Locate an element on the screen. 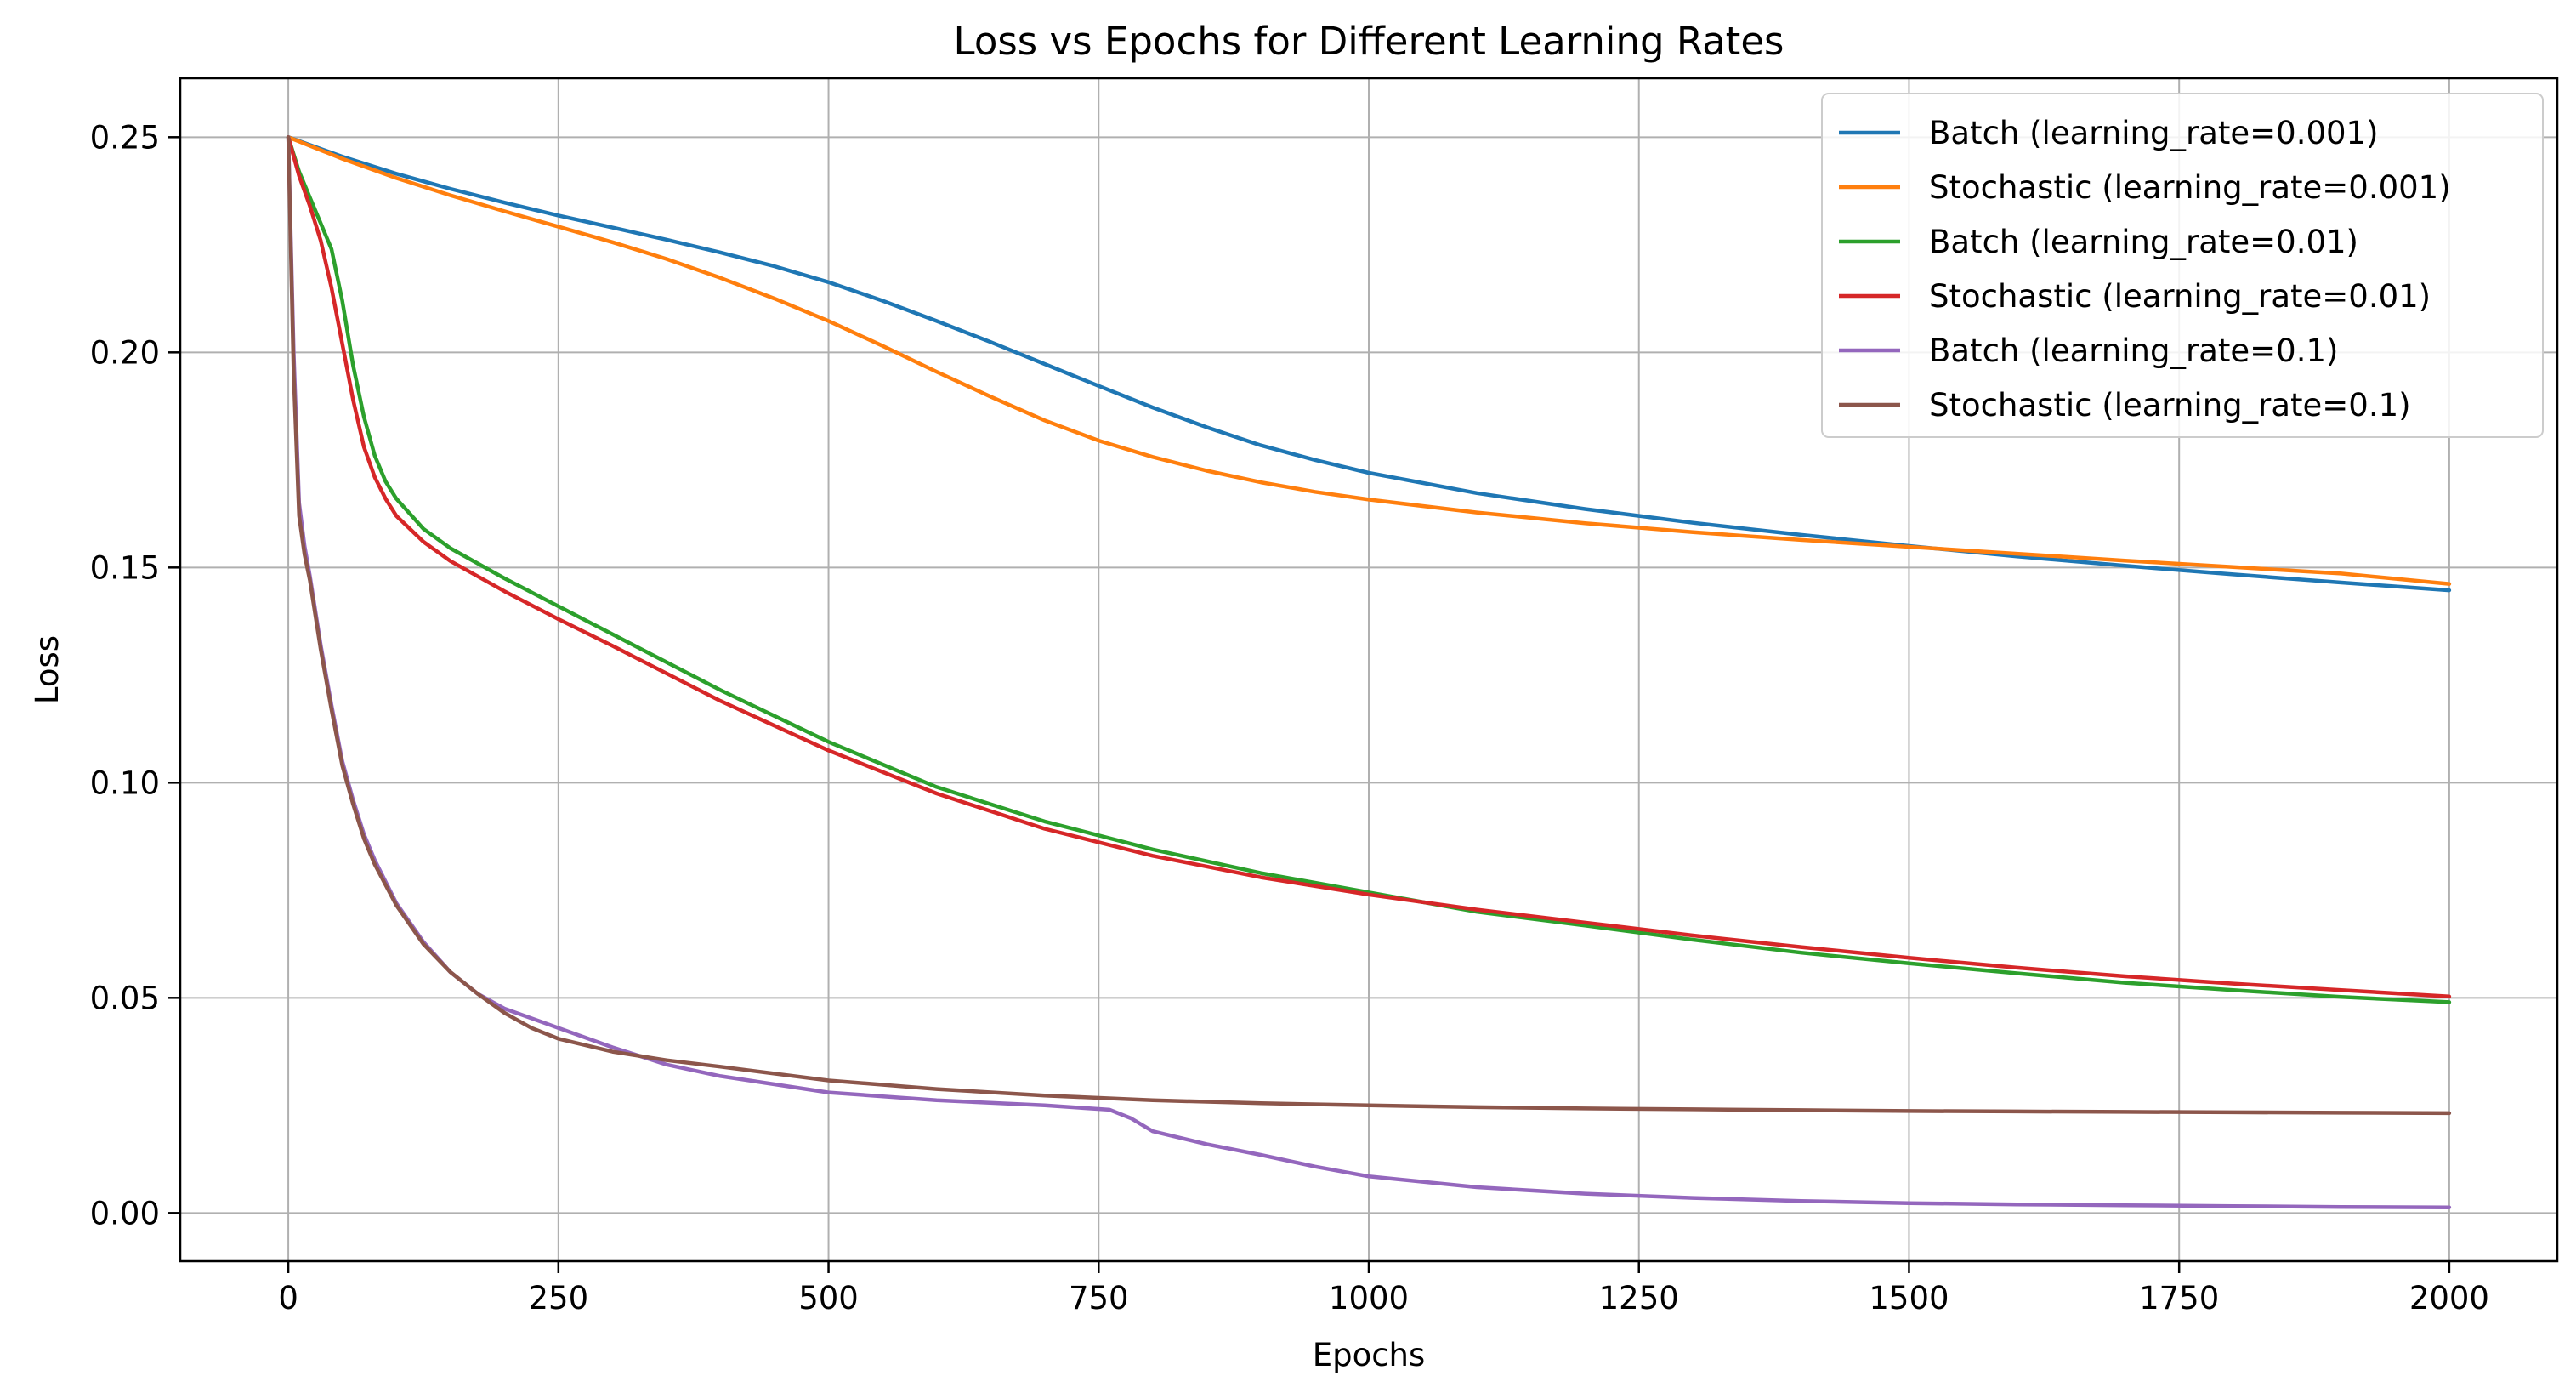  y-tick-label: 0.15 is located at coordinates (125, 567).